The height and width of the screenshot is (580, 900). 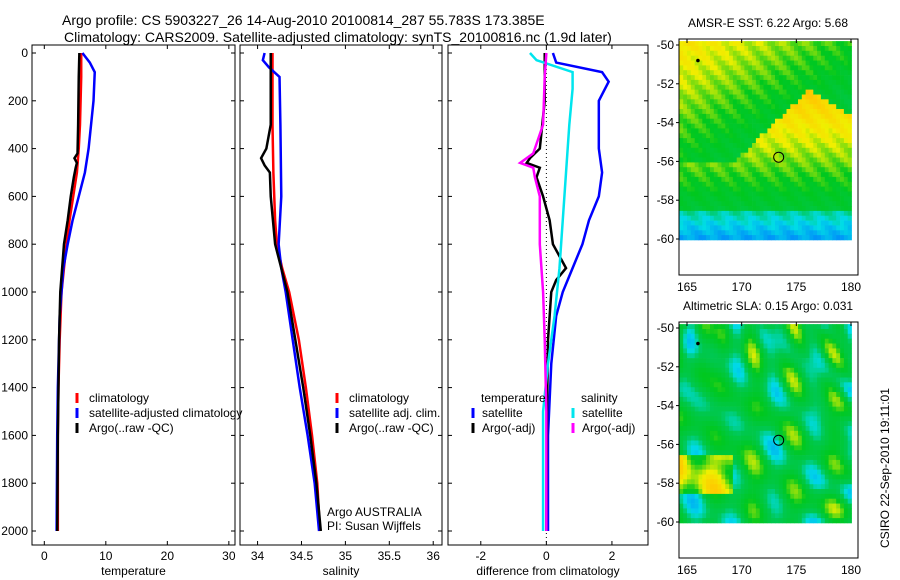 What do you see at coordinates (480, 556) in the screenshot?
I see `x-tick-label: -2` at bounding box center [480, 556].